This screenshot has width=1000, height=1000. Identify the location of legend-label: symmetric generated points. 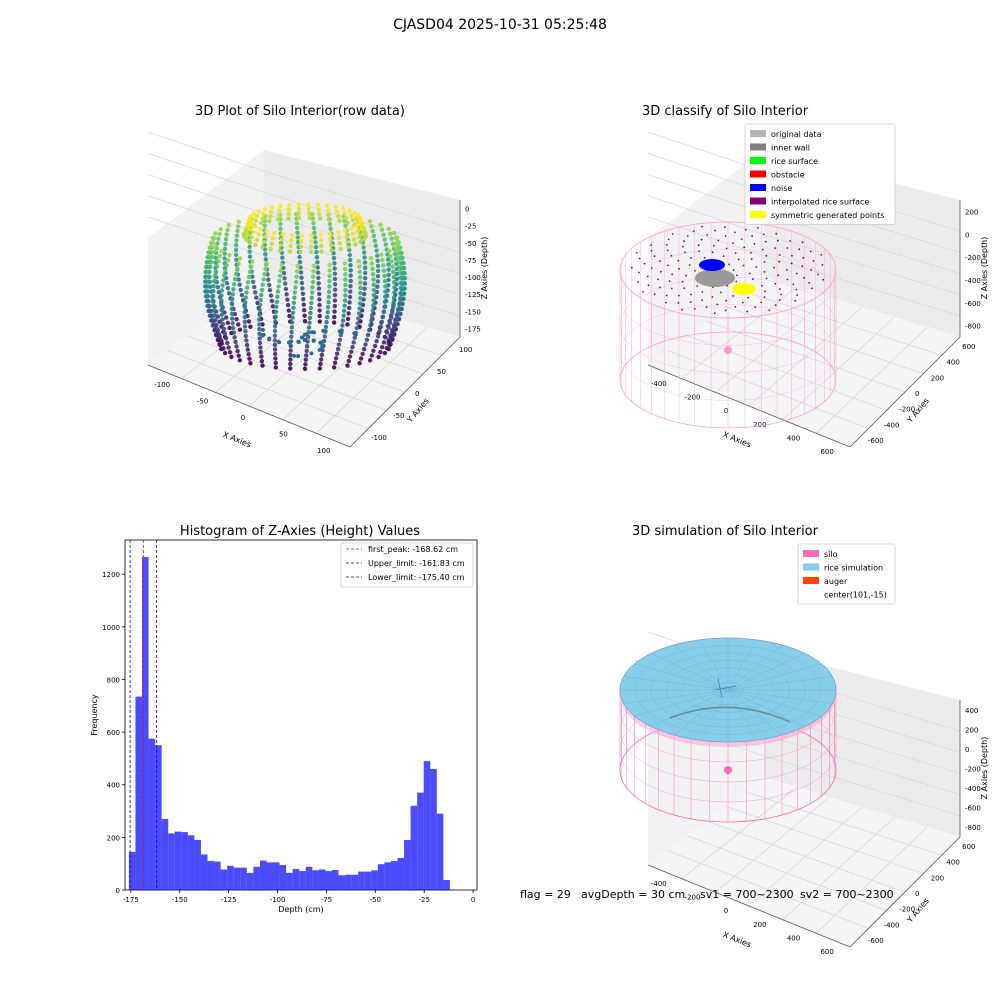
(827, 215).